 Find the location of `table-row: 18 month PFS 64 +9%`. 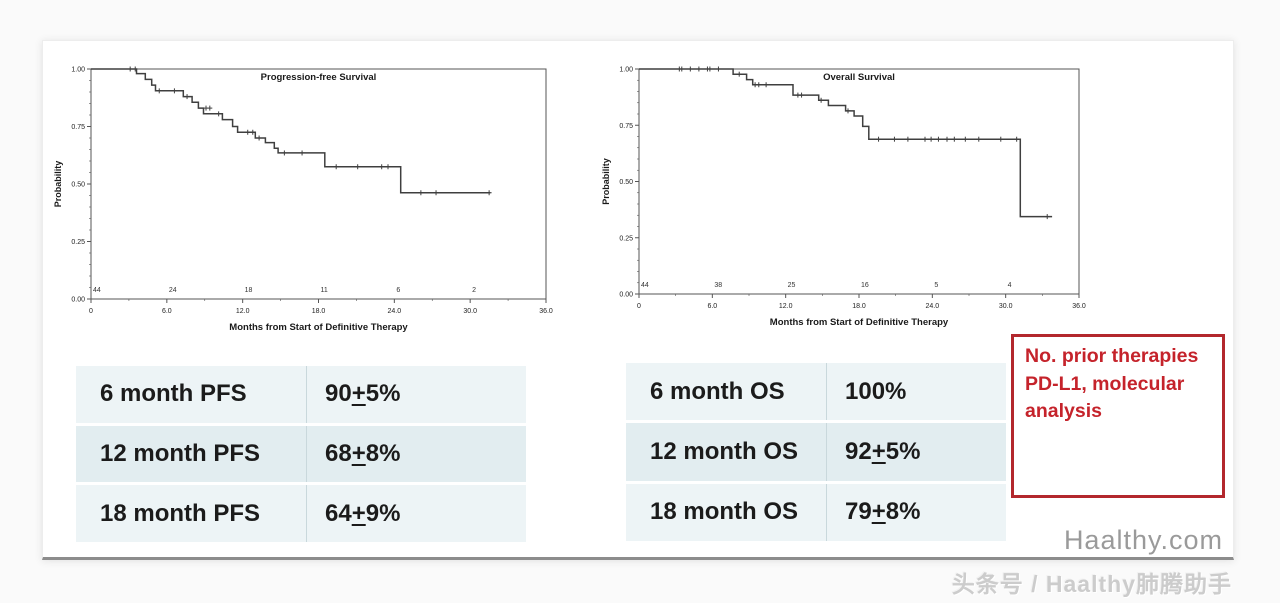

table-row: 18 month PFS 64 +9% is located at coordinates (301, 514).